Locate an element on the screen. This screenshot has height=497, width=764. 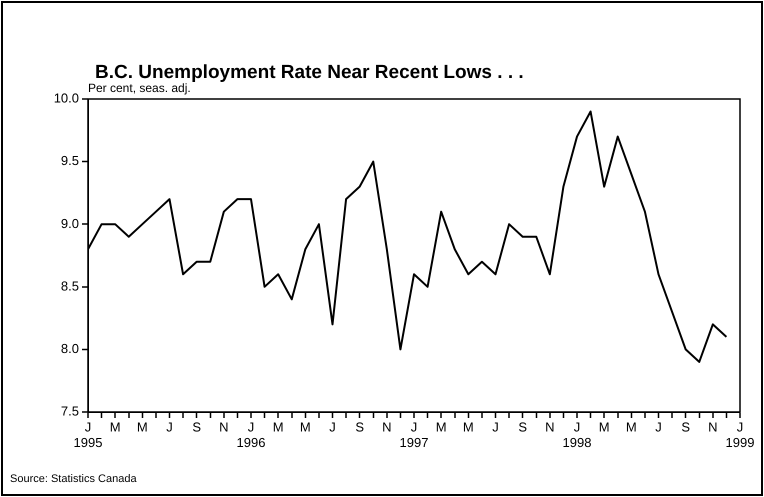
y-tick-label: 10.0 is located at coordinates (66, 98).